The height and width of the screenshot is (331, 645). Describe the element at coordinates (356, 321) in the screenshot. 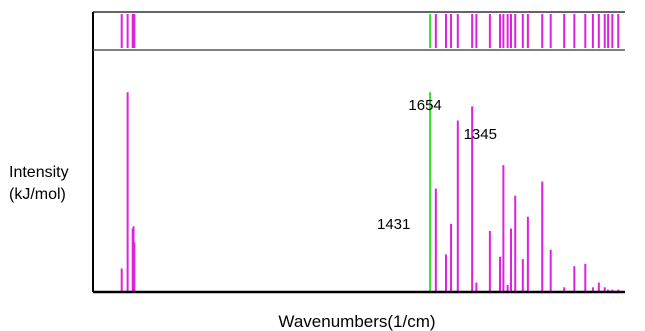

I see `x-axis-label: Wavenumbers(1/cm)` at that location.